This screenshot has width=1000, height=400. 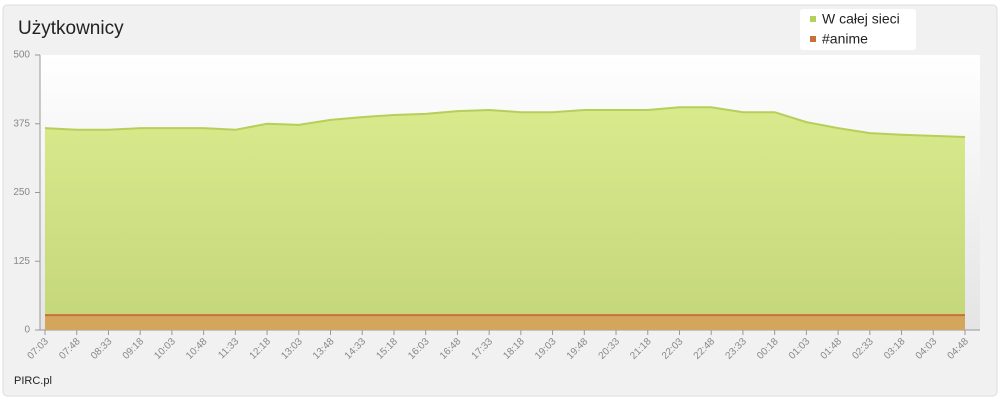 I want to click on area, so click(x=505, y=322).